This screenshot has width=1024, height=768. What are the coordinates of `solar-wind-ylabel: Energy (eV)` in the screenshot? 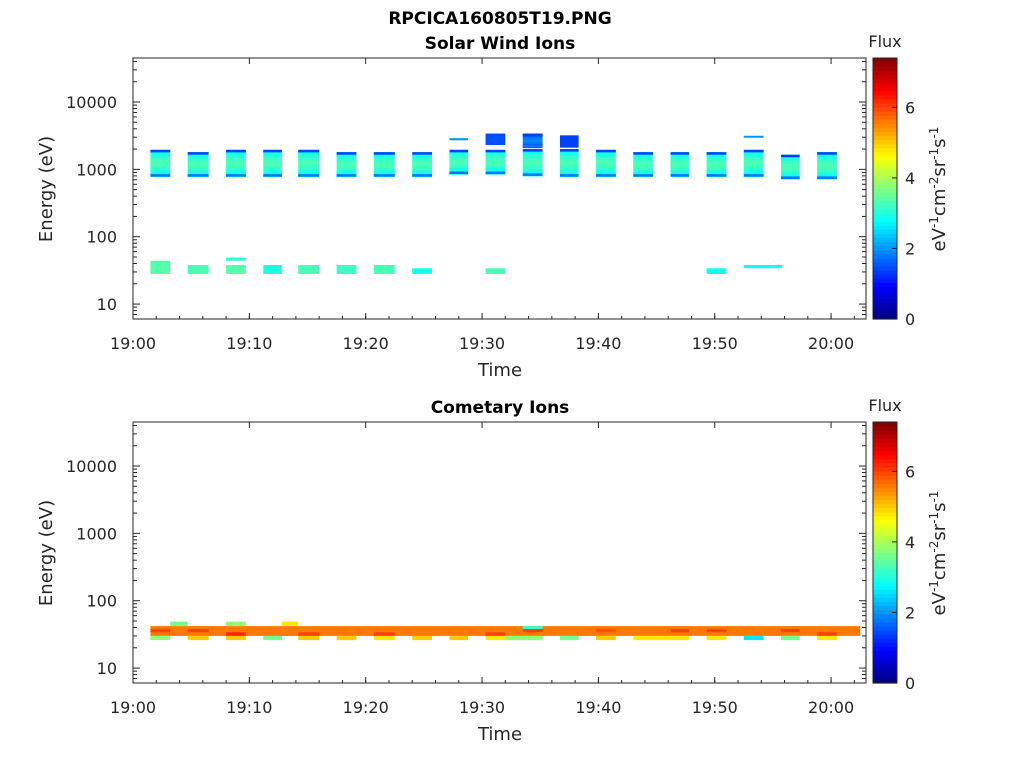 It's located at (46, 189).